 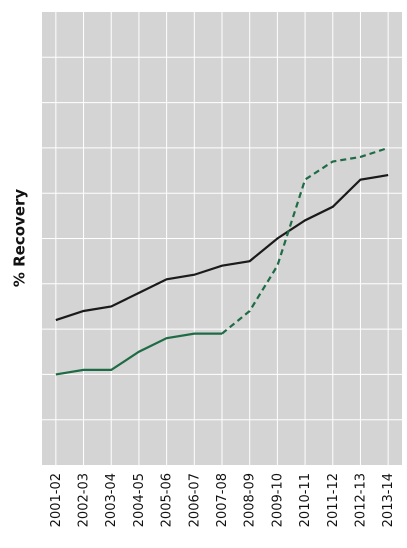 What do you see at coordinates (139, 500) in the screenshot?
I see `x-tick-label: 2004-05` at bounding box center [139, 500].